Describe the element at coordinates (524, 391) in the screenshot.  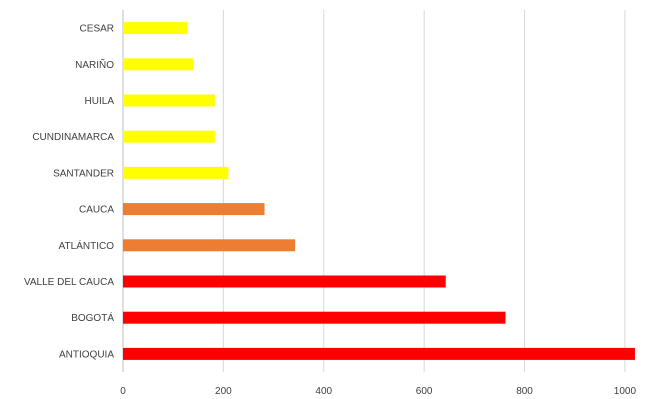
I see `x-tick-label: 800` at that location.